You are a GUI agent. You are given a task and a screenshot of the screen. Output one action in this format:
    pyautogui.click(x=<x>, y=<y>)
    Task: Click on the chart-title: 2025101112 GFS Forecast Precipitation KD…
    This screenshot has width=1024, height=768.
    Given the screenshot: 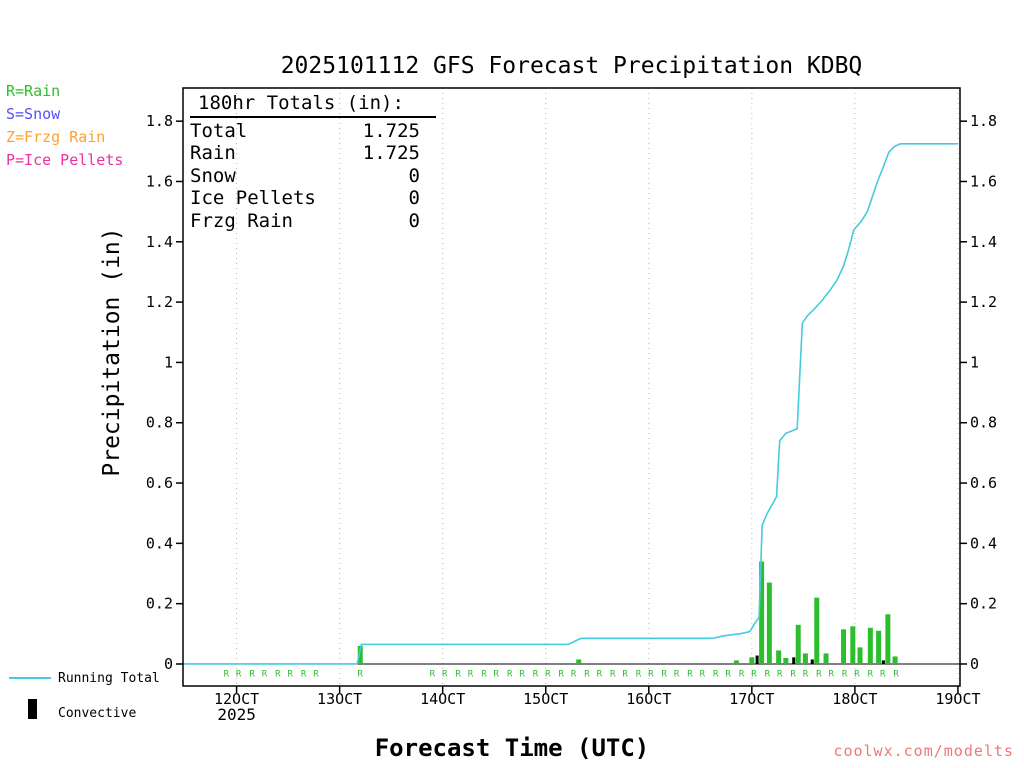 What is the action you would take?
    pyautogui.click(x=571, y=66)
    